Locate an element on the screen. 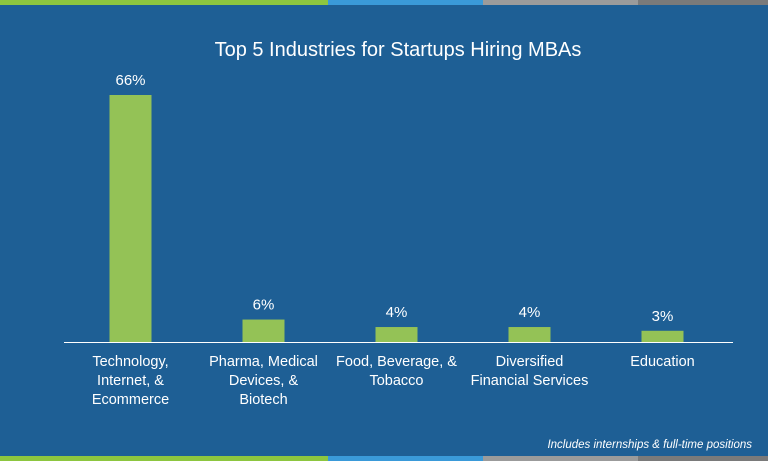 The width and height of the screenshot is (768, 461). data-label-2: 6% is located at coordinates (264, 305).